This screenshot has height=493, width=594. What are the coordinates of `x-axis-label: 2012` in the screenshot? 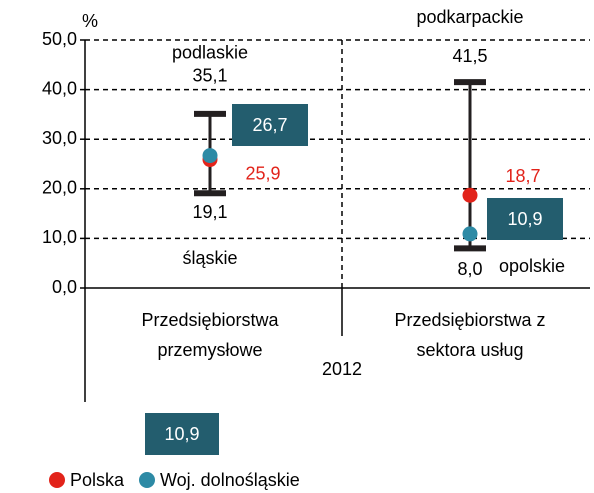 It's located at (342, 369).